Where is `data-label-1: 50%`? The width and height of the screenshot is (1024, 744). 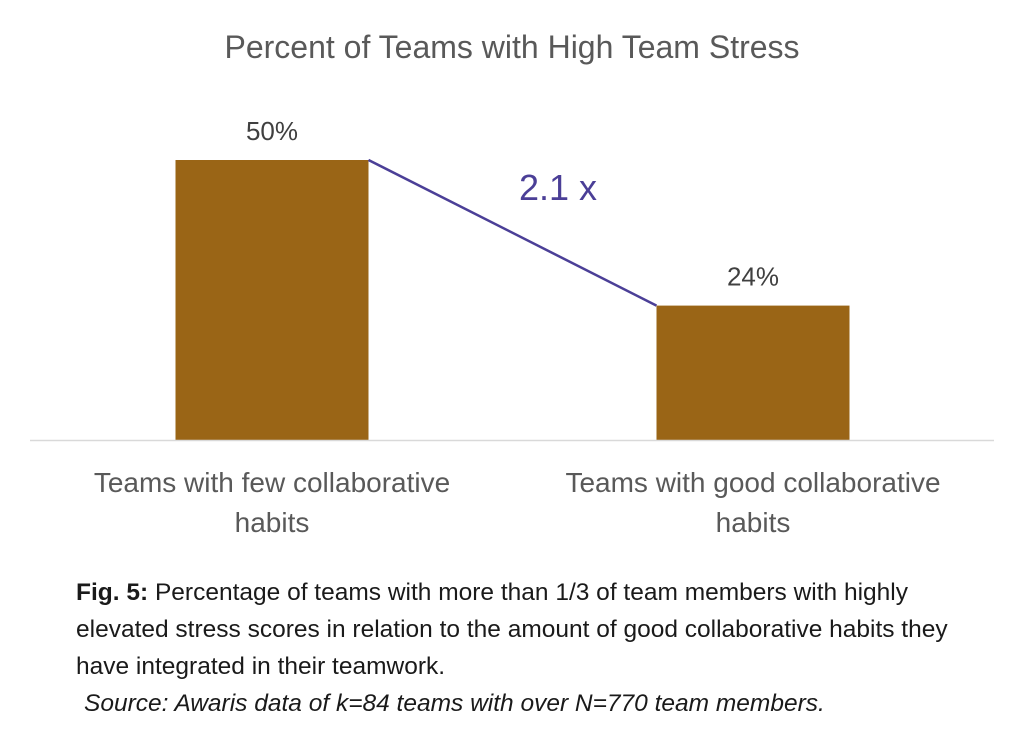
data-label-1: 50% is located at coordinates (272, 131).